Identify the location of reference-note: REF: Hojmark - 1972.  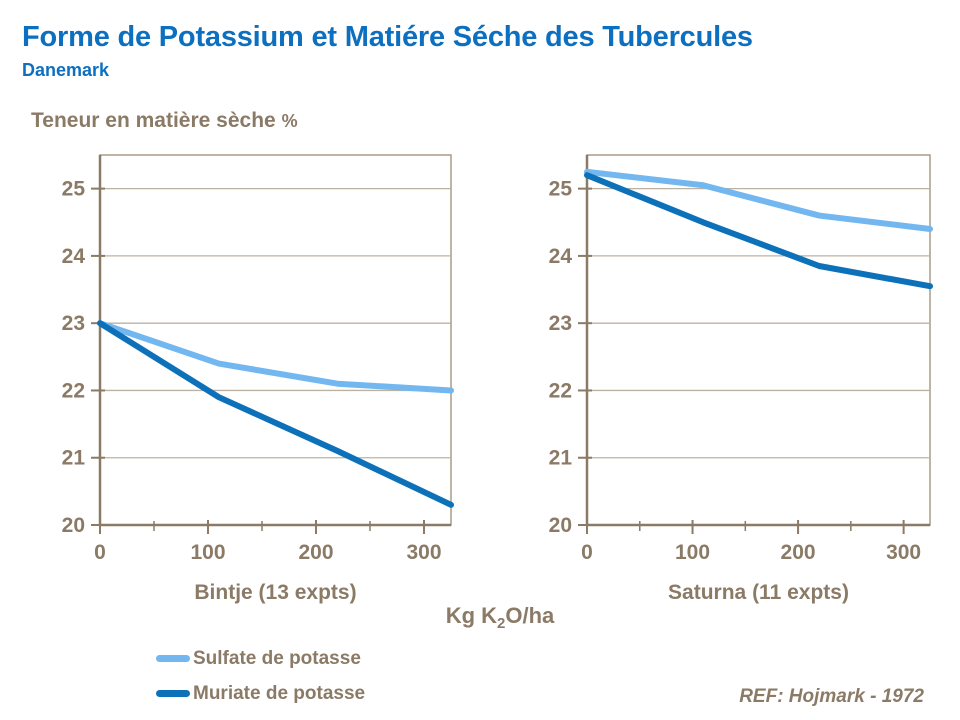
(831, 696).